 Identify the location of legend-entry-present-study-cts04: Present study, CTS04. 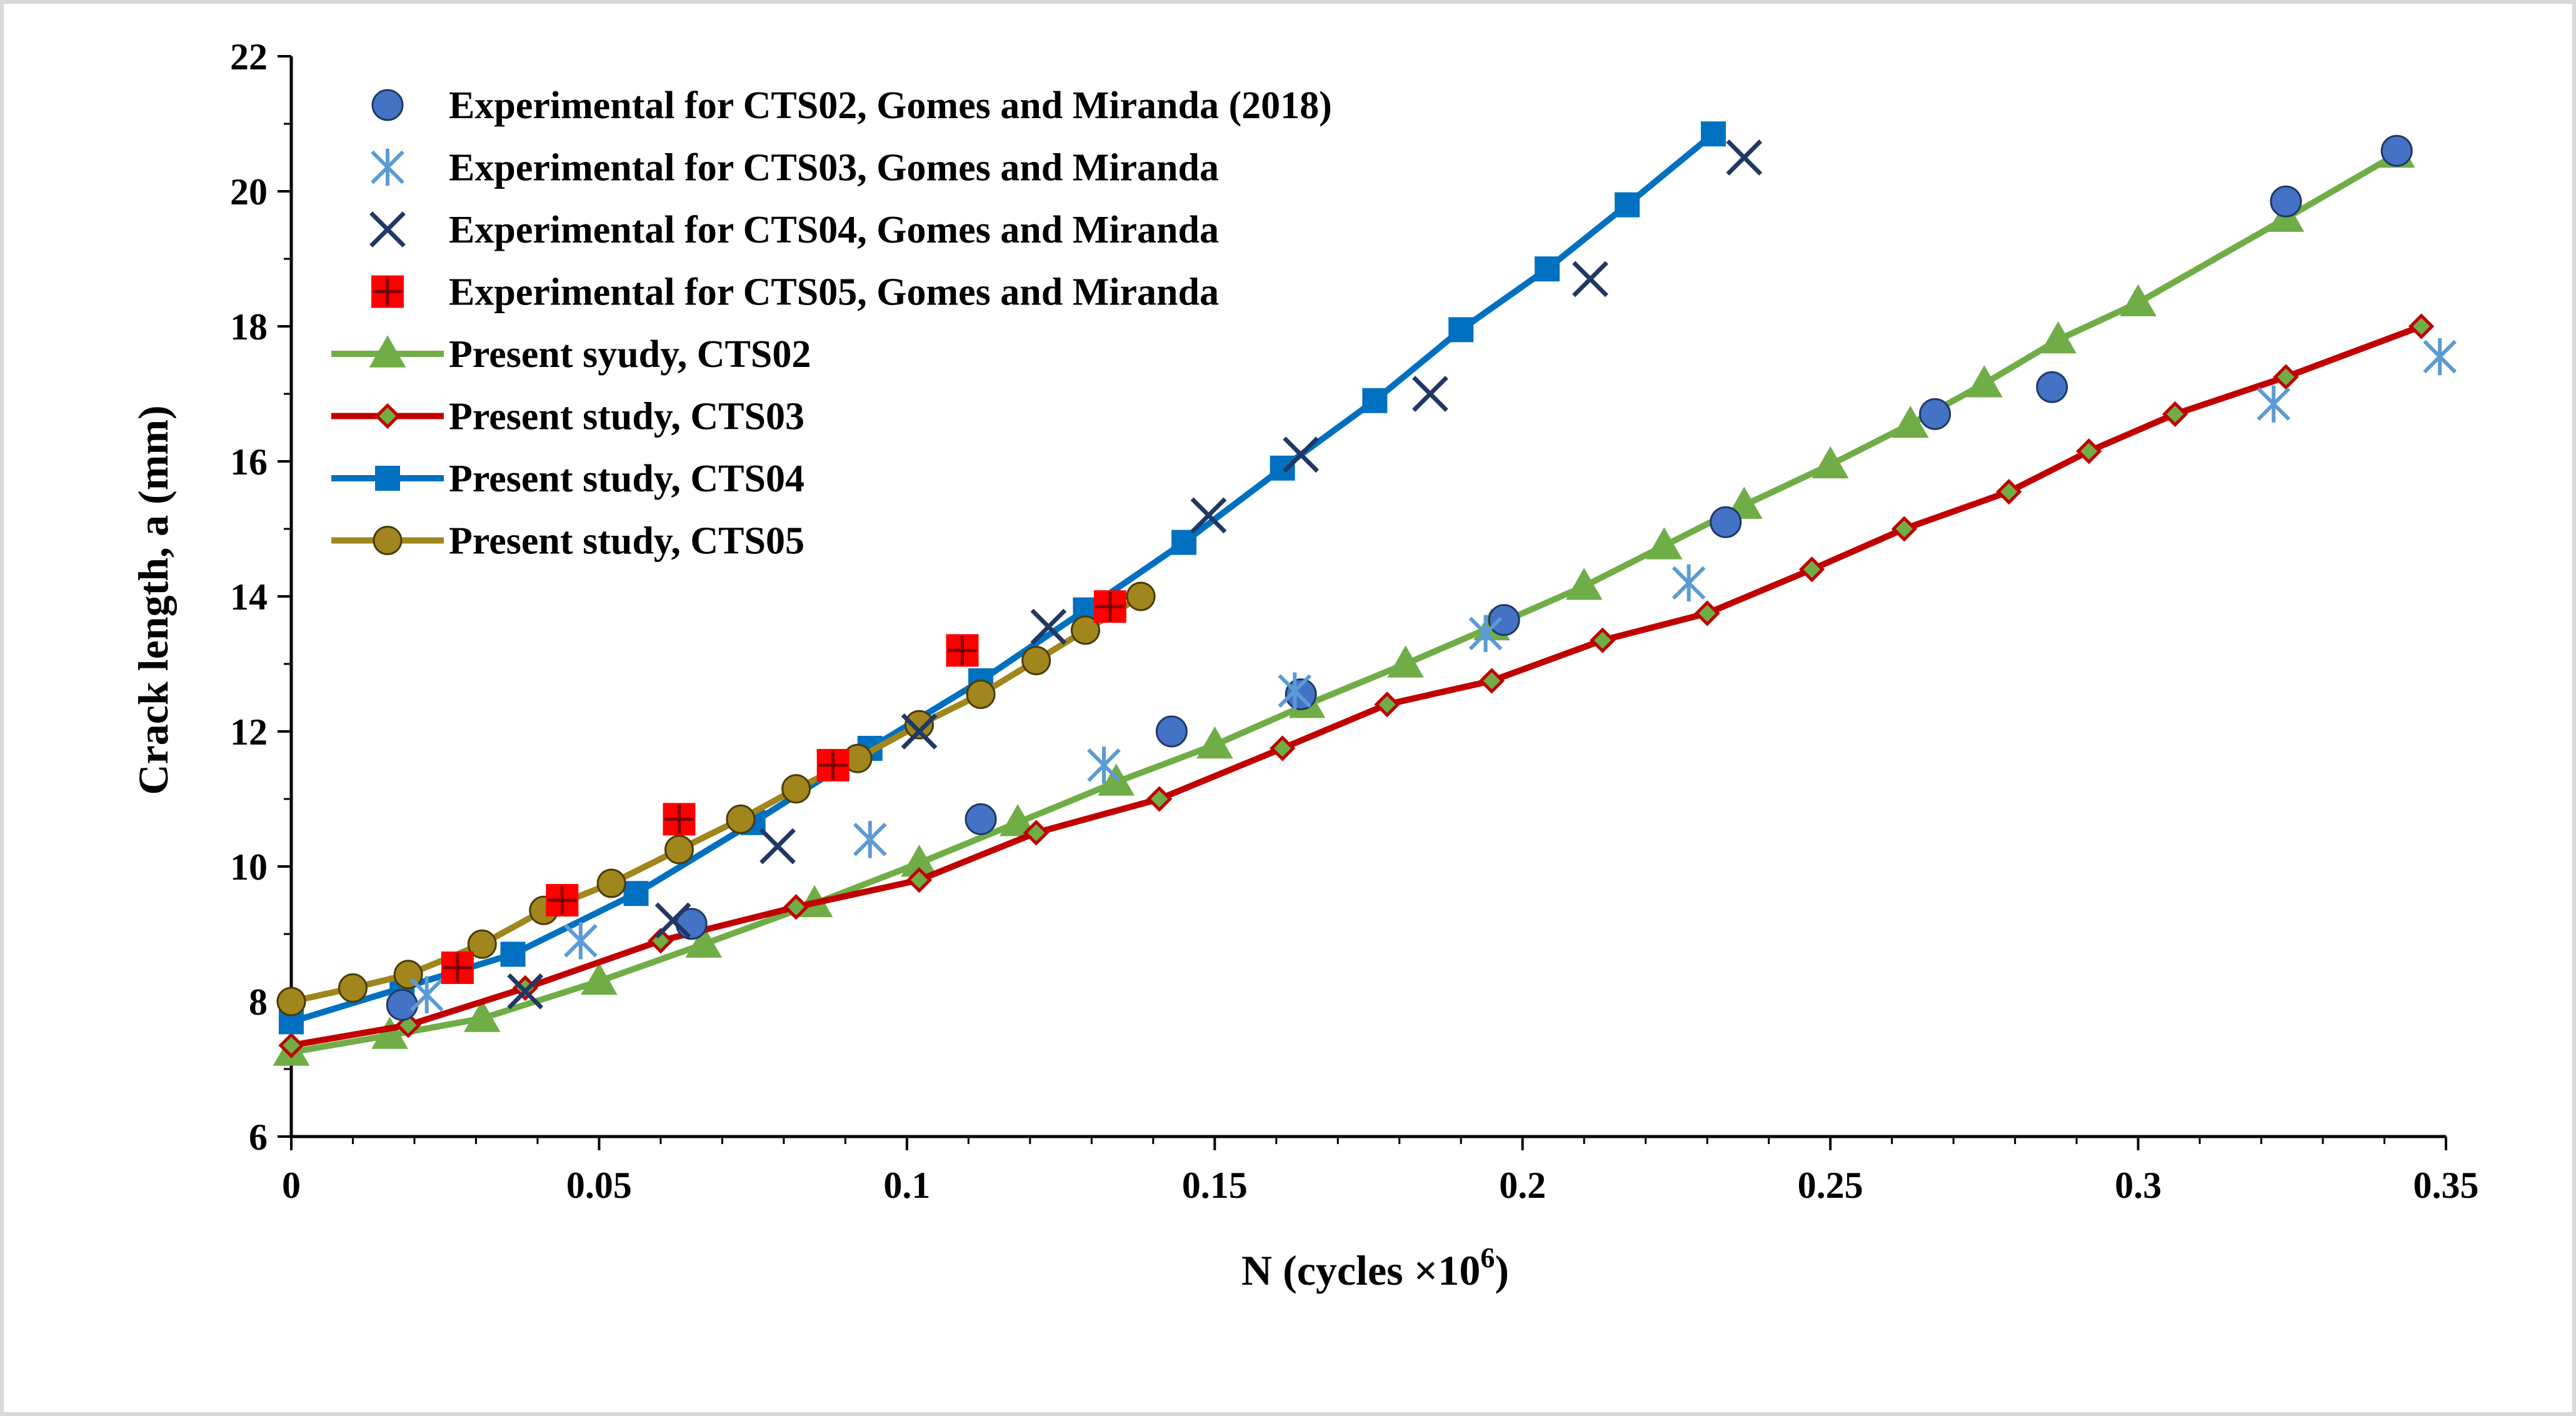
(567, 479).